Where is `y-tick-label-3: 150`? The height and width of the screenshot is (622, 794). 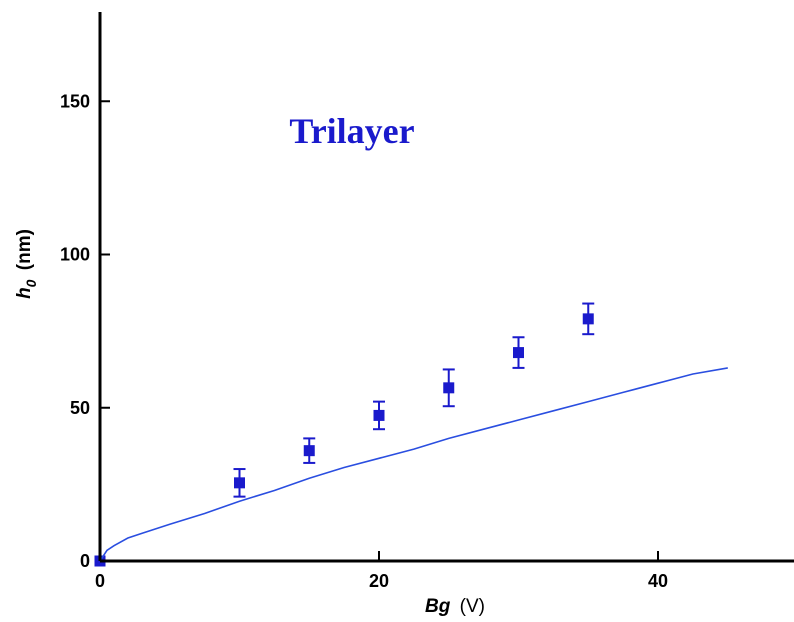 y-tick-label-3: 150 is located at coordinates (75, 101).